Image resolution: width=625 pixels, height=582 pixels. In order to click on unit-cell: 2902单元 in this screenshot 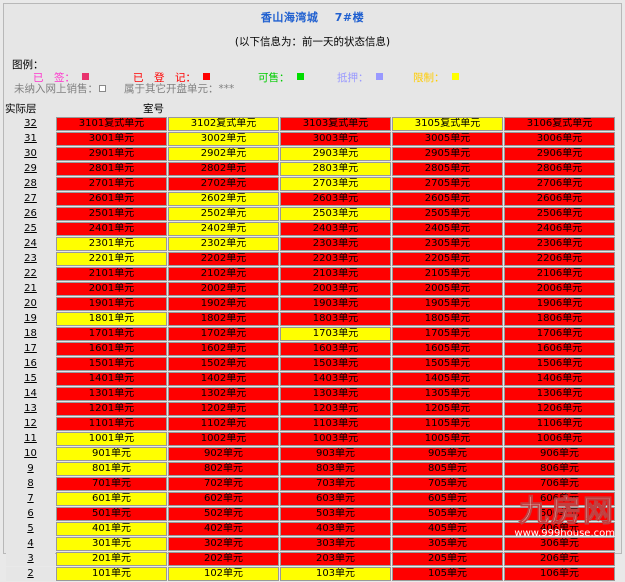, I will do `click(223, 154)`.